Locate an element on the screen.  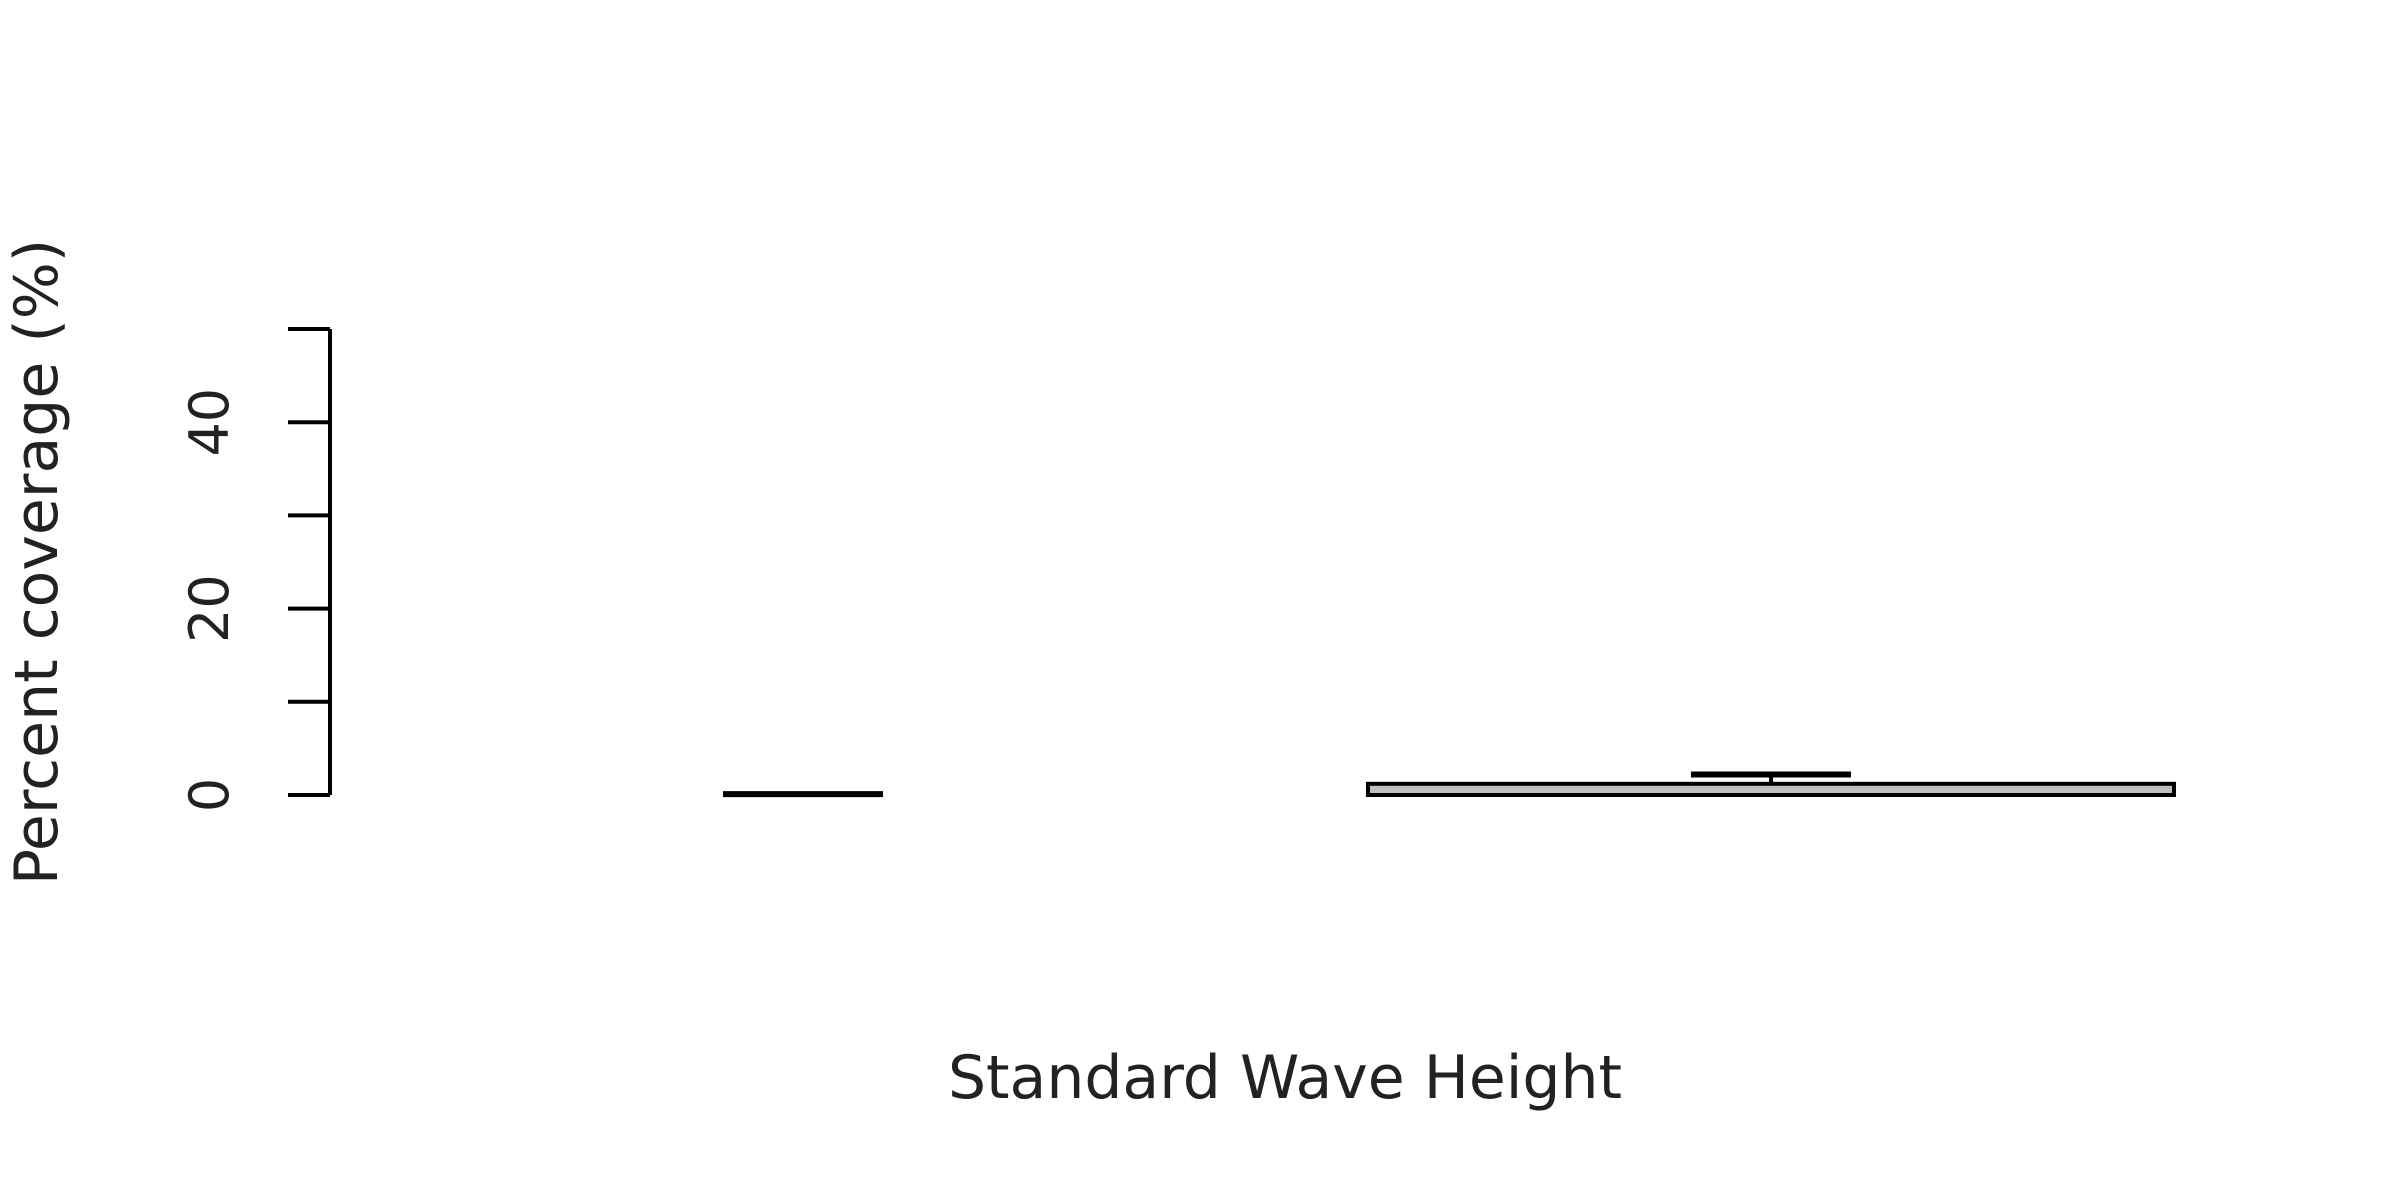
error-bars is located at coordinates (1287, 784).